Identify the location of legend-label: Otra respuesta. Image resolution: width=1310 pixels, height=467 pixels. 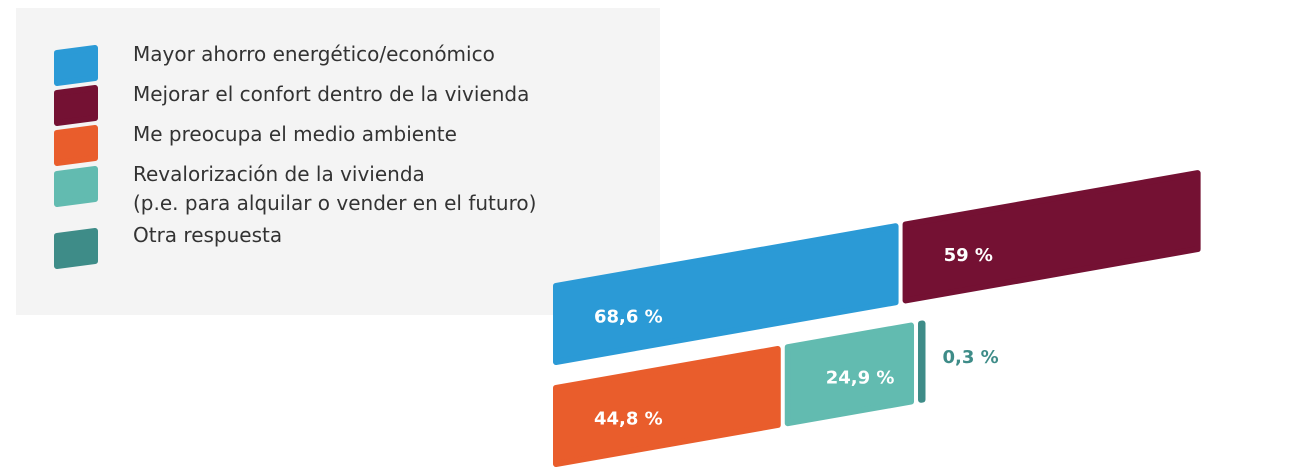
(208, 235).